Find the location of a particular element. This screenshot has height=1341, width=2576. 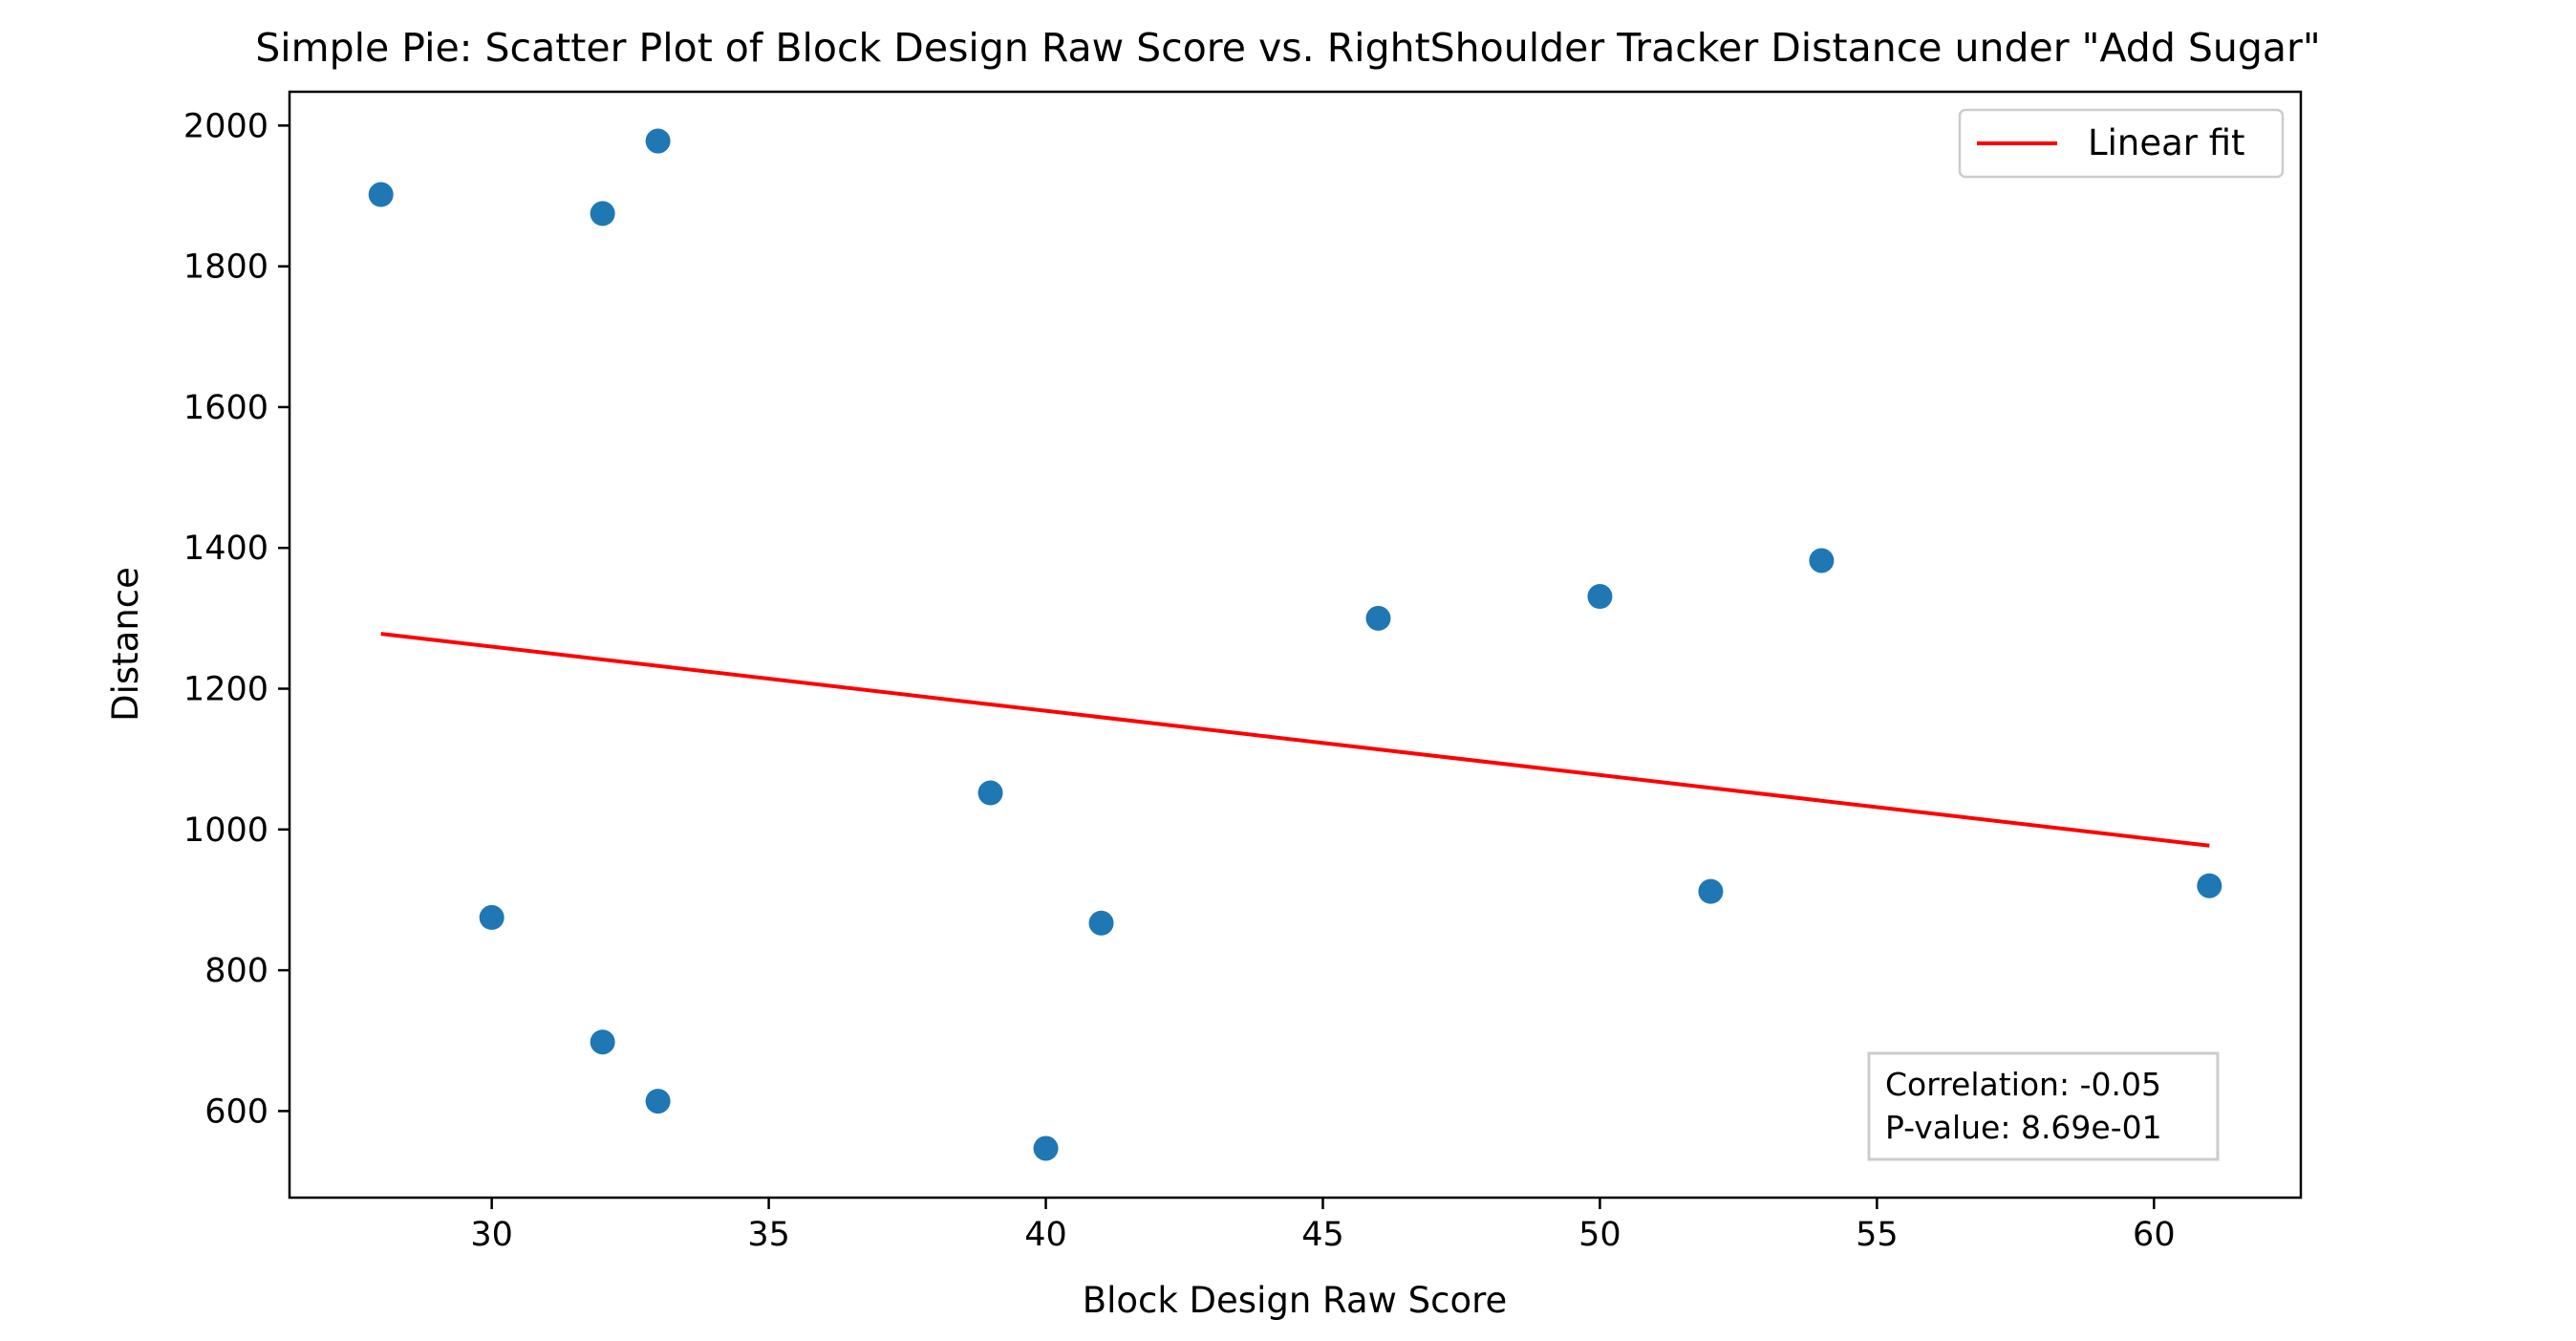

x-tick-label: 30 is located at coordinates (491, 1235).